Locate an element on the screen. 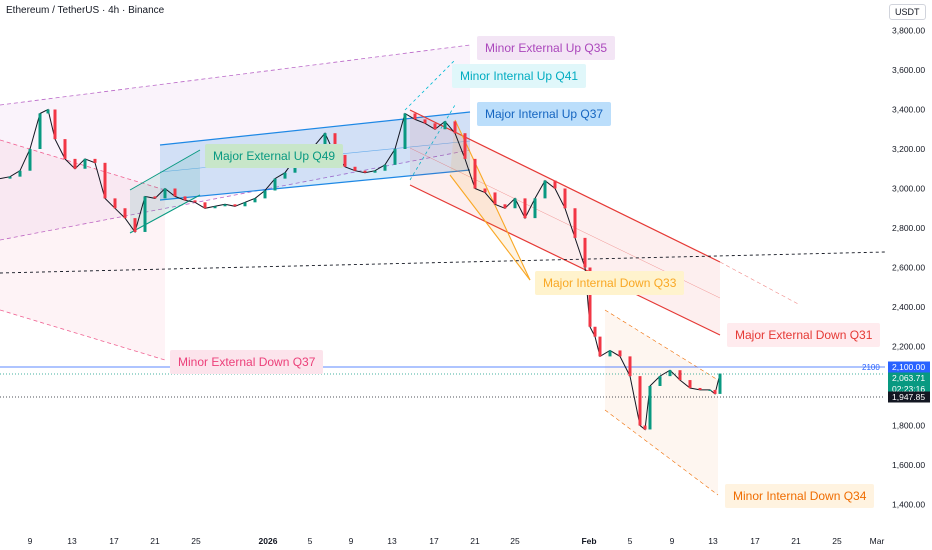  channel-label-major-internal-up: Major Internal Up Q37 is located at coordinates (544, 114).